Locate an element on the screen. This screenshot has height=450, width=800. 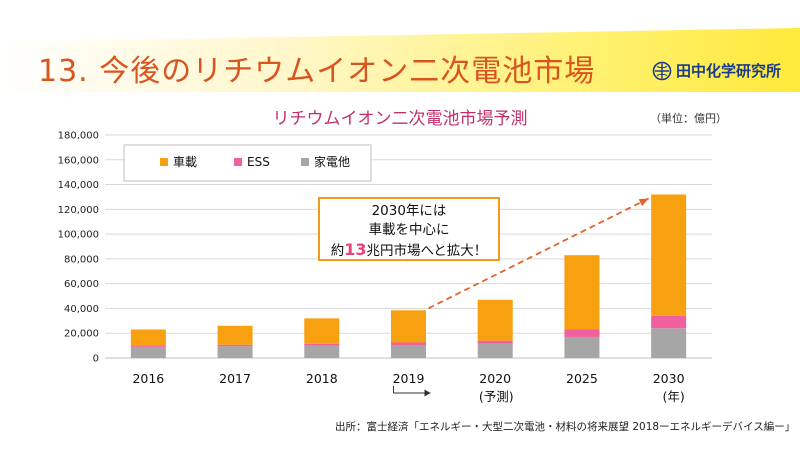
callout-box: 2030年には 車載を中心に 約13兆円市場へと拡大！ is located at coordinates (409, 229).